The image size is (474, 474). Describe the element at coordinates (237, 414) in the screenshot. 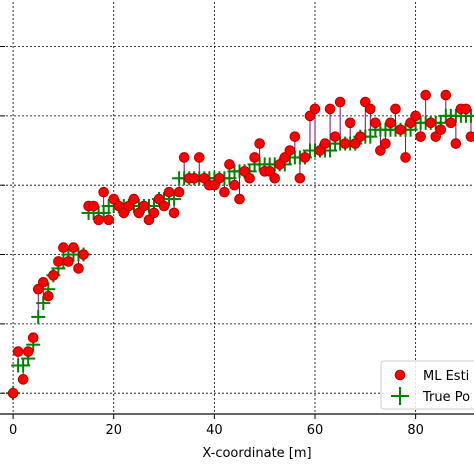

I see `plot-frame` at that location.